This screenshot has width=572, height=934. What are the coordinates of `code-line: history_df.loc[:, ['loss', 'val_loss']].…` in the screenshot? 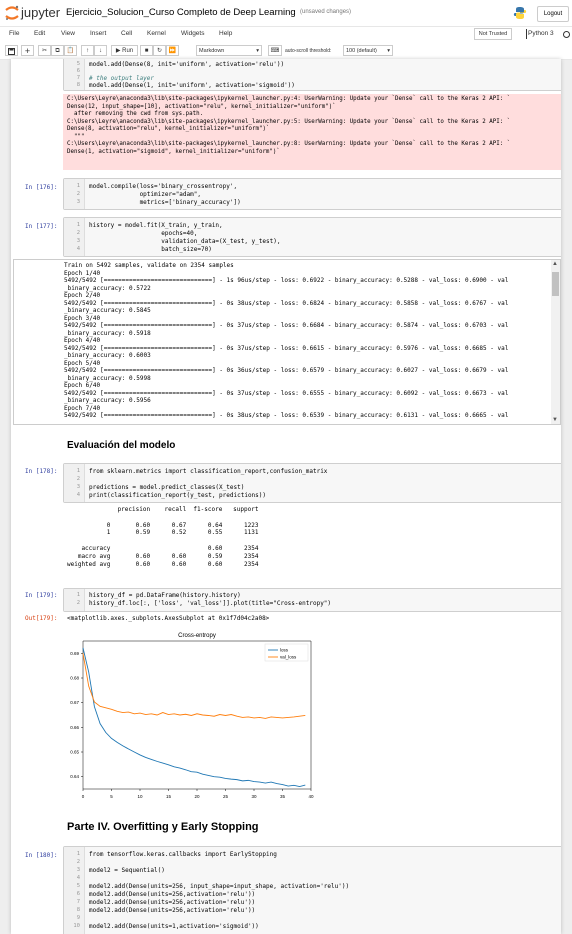 It's located at (210, 603).